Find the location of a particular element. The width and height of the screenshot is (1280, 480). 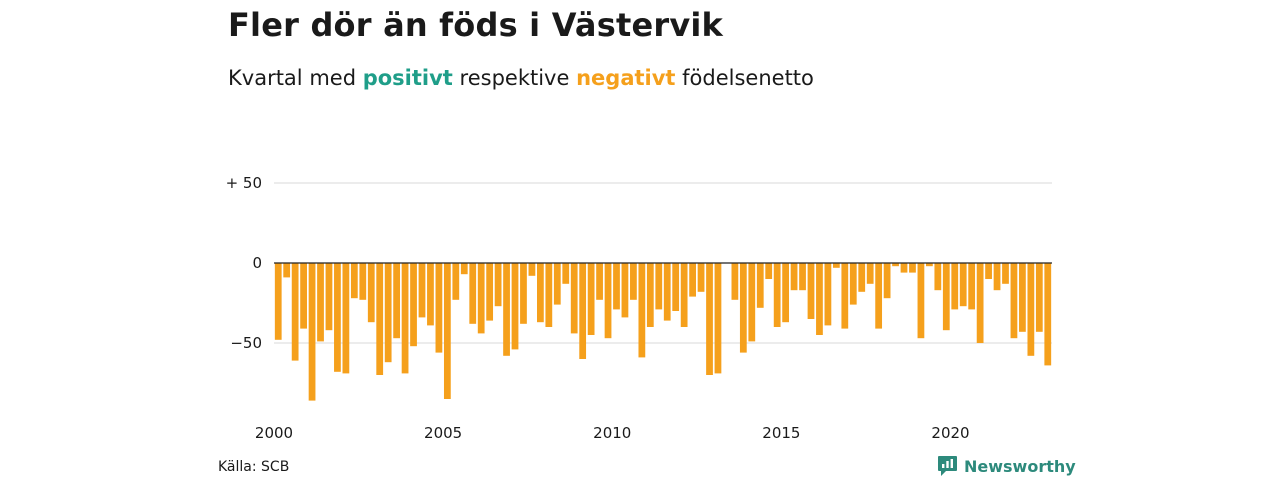

y-tick-label: −50 is located at coordinates (246, 343).